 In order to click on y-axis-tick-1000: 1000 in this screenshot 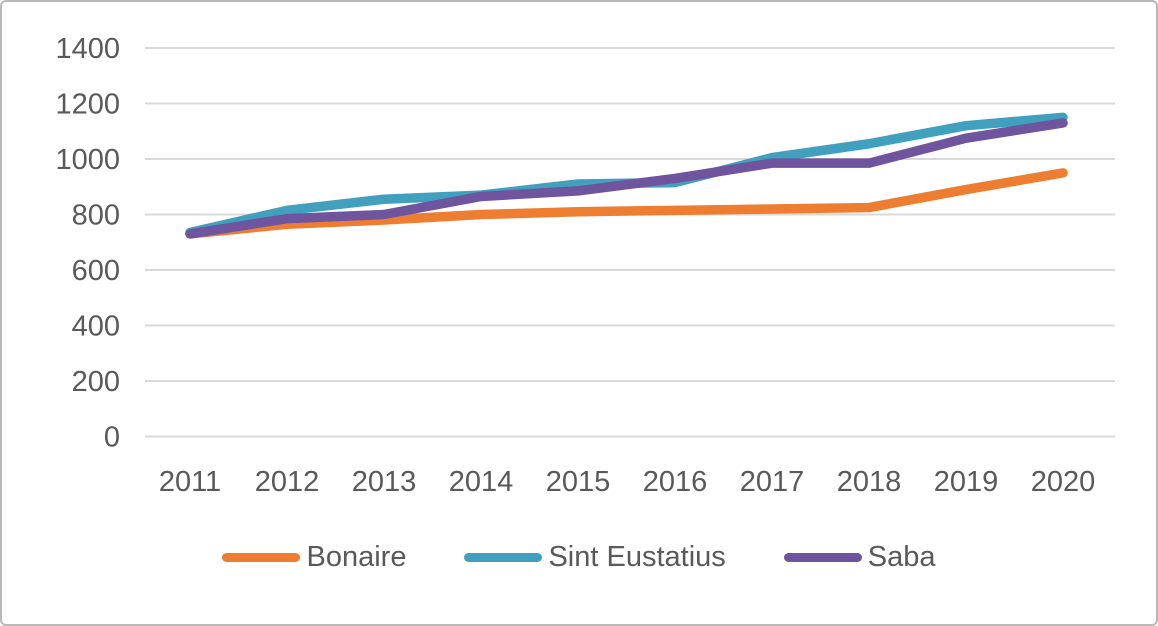, I will do `click(87, 160)`.